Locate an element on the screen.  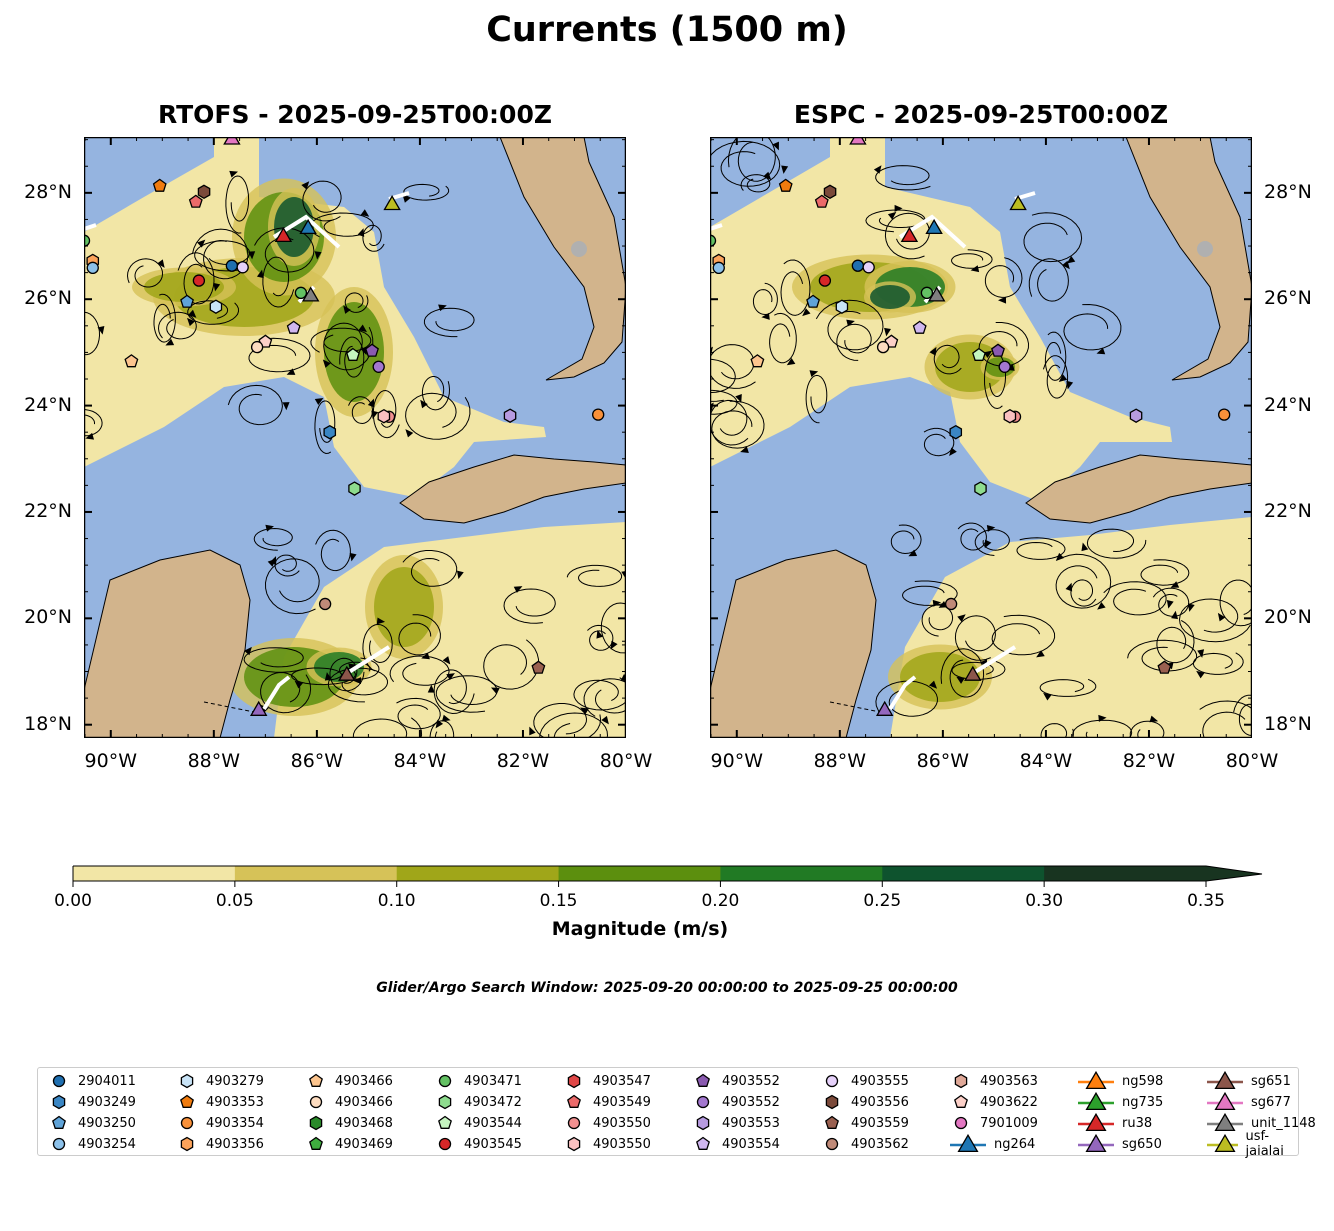
colorbar-tick-label: 0.30 is located at coordinates (1044, 901).